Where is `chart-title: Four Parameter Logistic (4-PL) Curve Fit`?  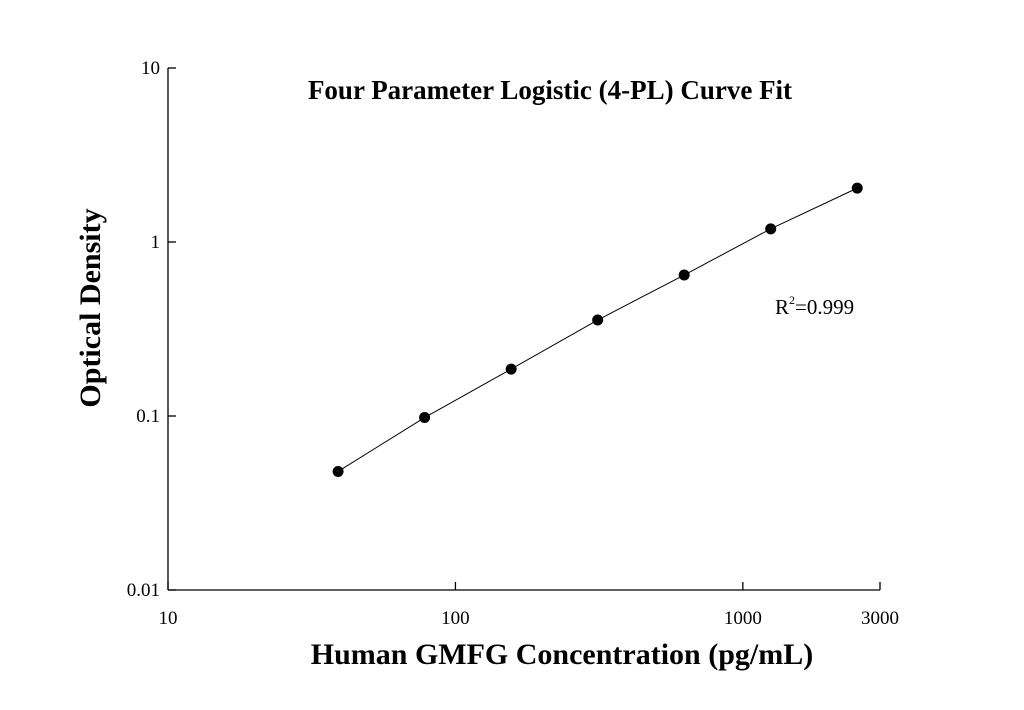
chart-title: Four Parameter Logistic (4-PL) Curve Fit is located at coordinates (550, 90).